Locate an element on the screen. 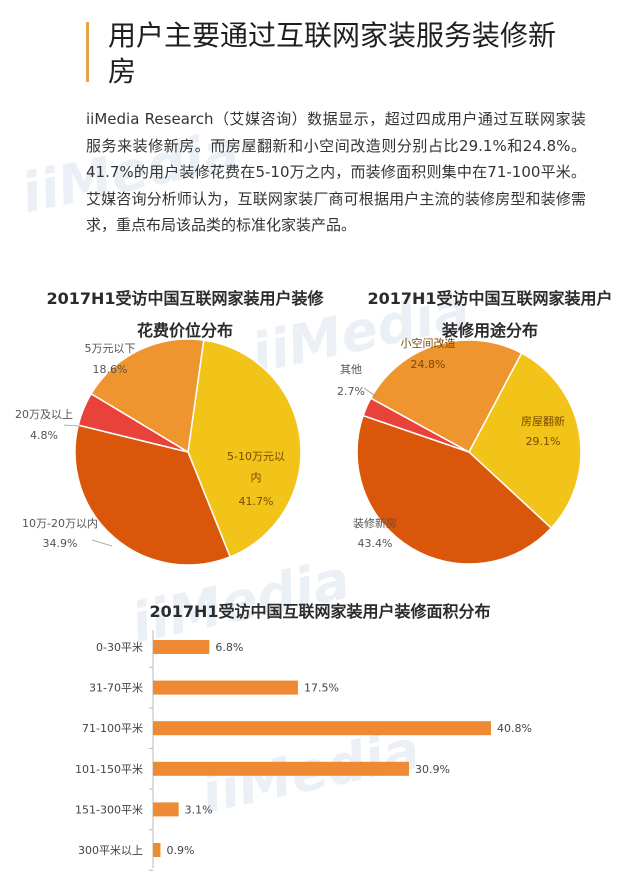 The width and height of the screenshot is (640, 874). slice-value-label: 2.7% is located at coordinates (351, 391).